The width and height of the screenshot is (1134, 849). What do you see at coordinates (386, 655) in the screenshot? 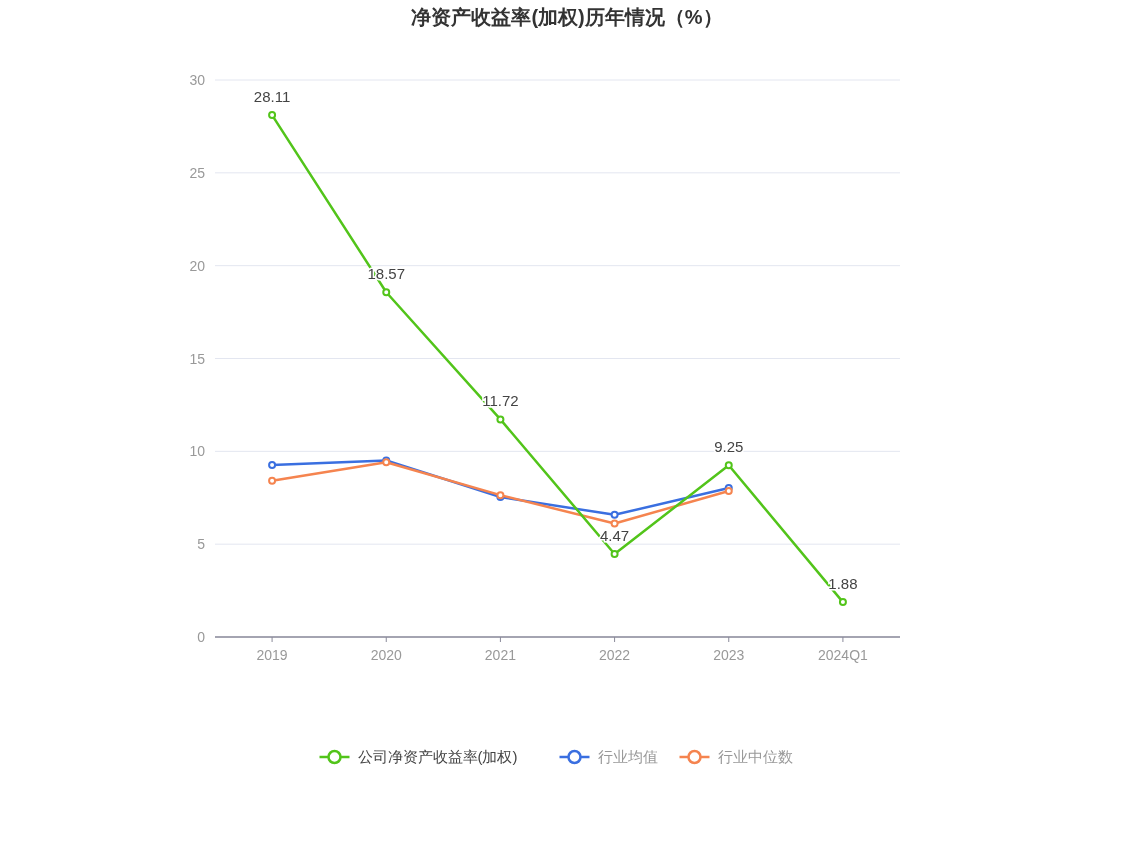
I see `x-tick-label: 2020` at bounding box center [386, 655].